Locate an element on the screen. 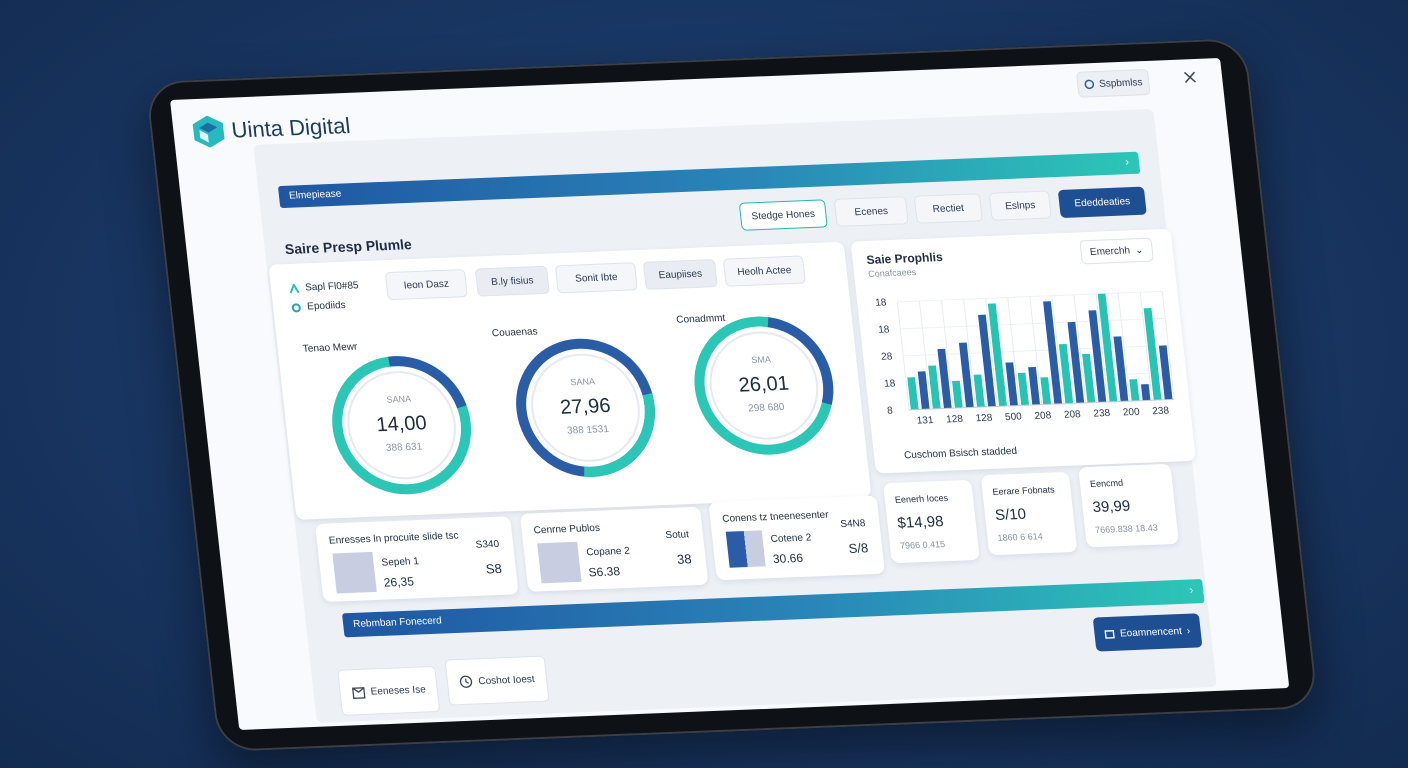  tab: Rectiet is located at coordinates (948, 208).